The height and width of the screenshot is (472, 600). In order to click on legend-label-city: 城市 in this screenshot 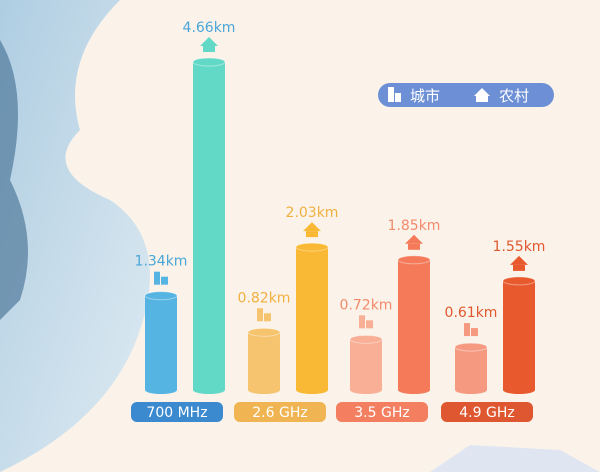, I will do `click(425, 96)`.